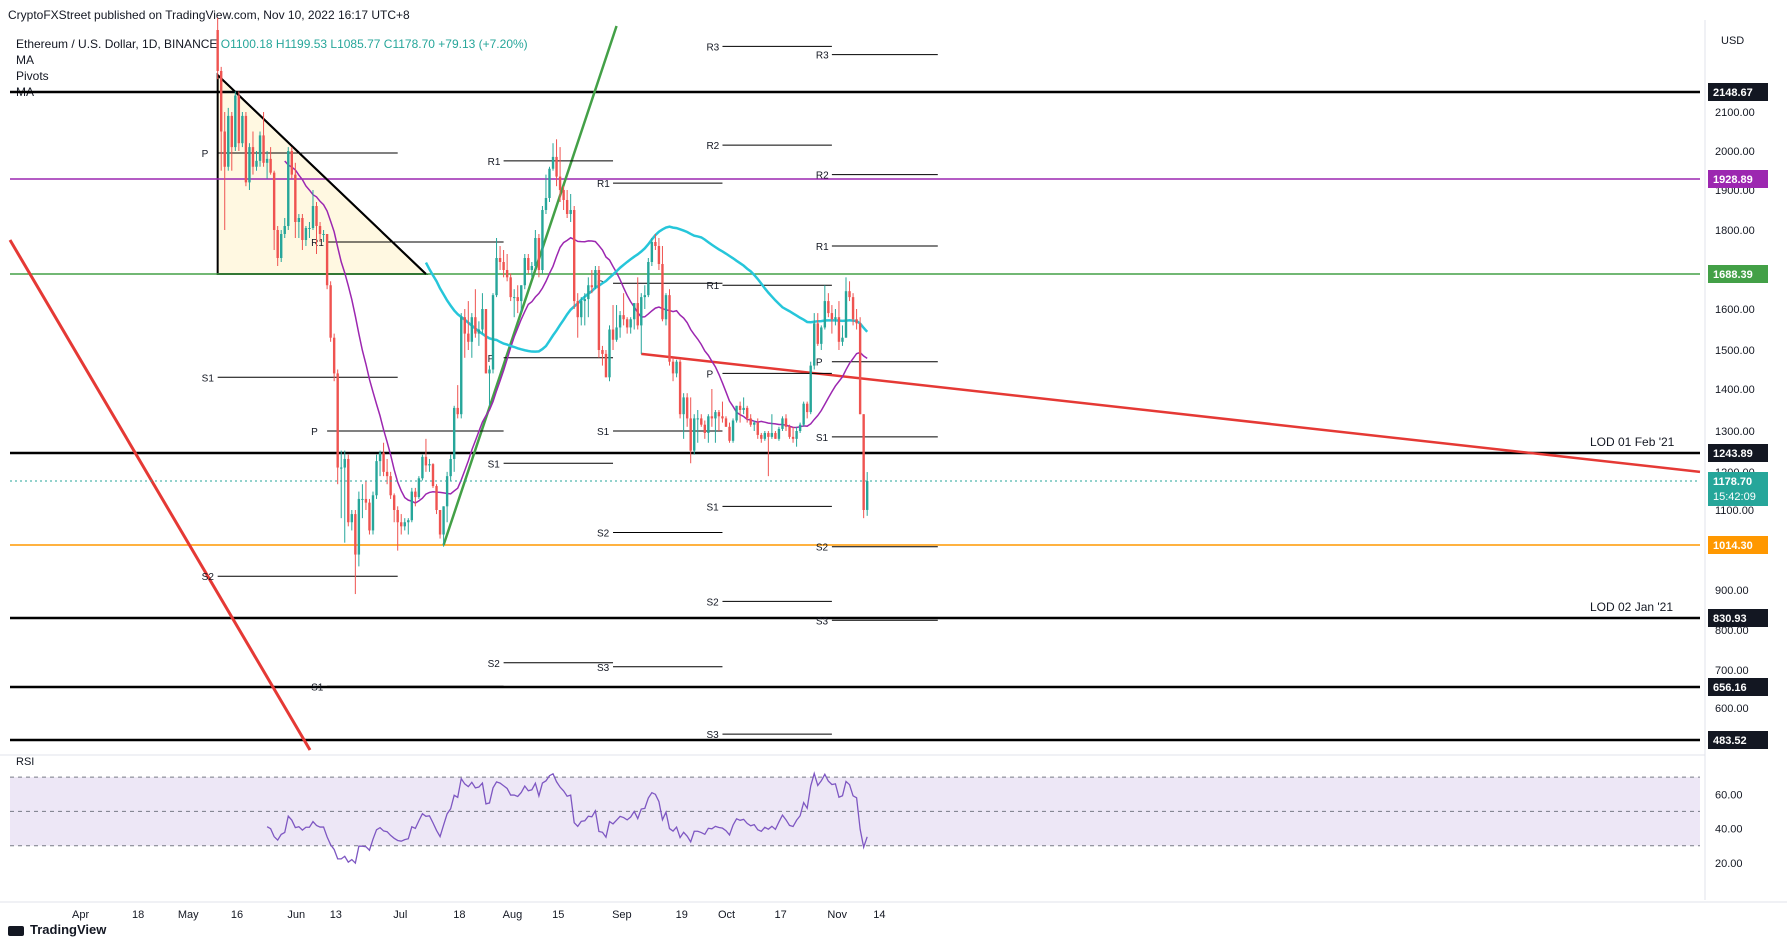 This screenshot has height=947, width=1787. Describe the element at coordinates (1730, 619) in the screenshot. I see `level-price-label: 830.93` at that location.